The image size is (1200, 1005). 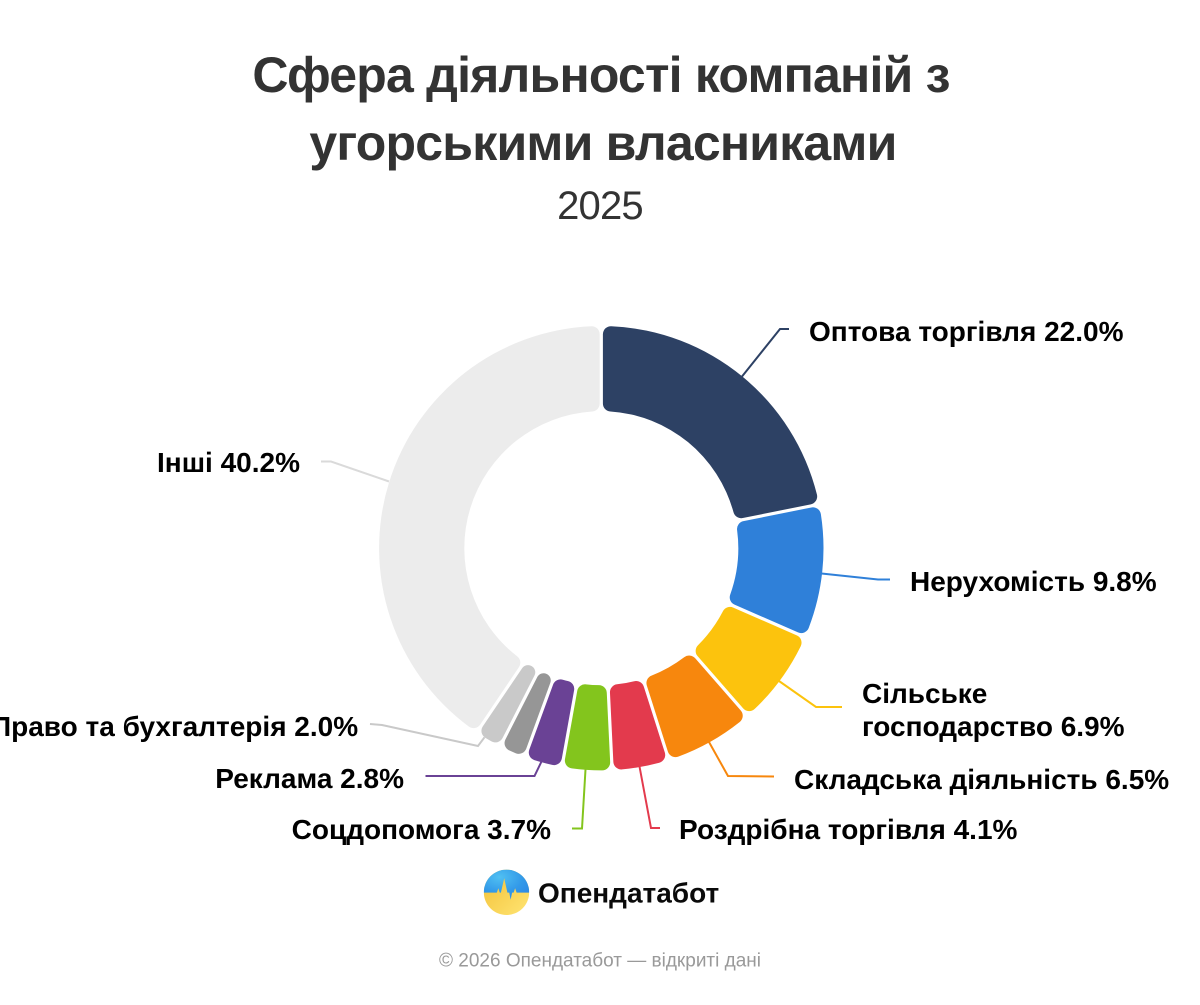 What do you see at coordinates (1033, 581) in the screenshot?
I see `svg-text: Нерухомість 9.8%` at bounding box center [1033, 581].